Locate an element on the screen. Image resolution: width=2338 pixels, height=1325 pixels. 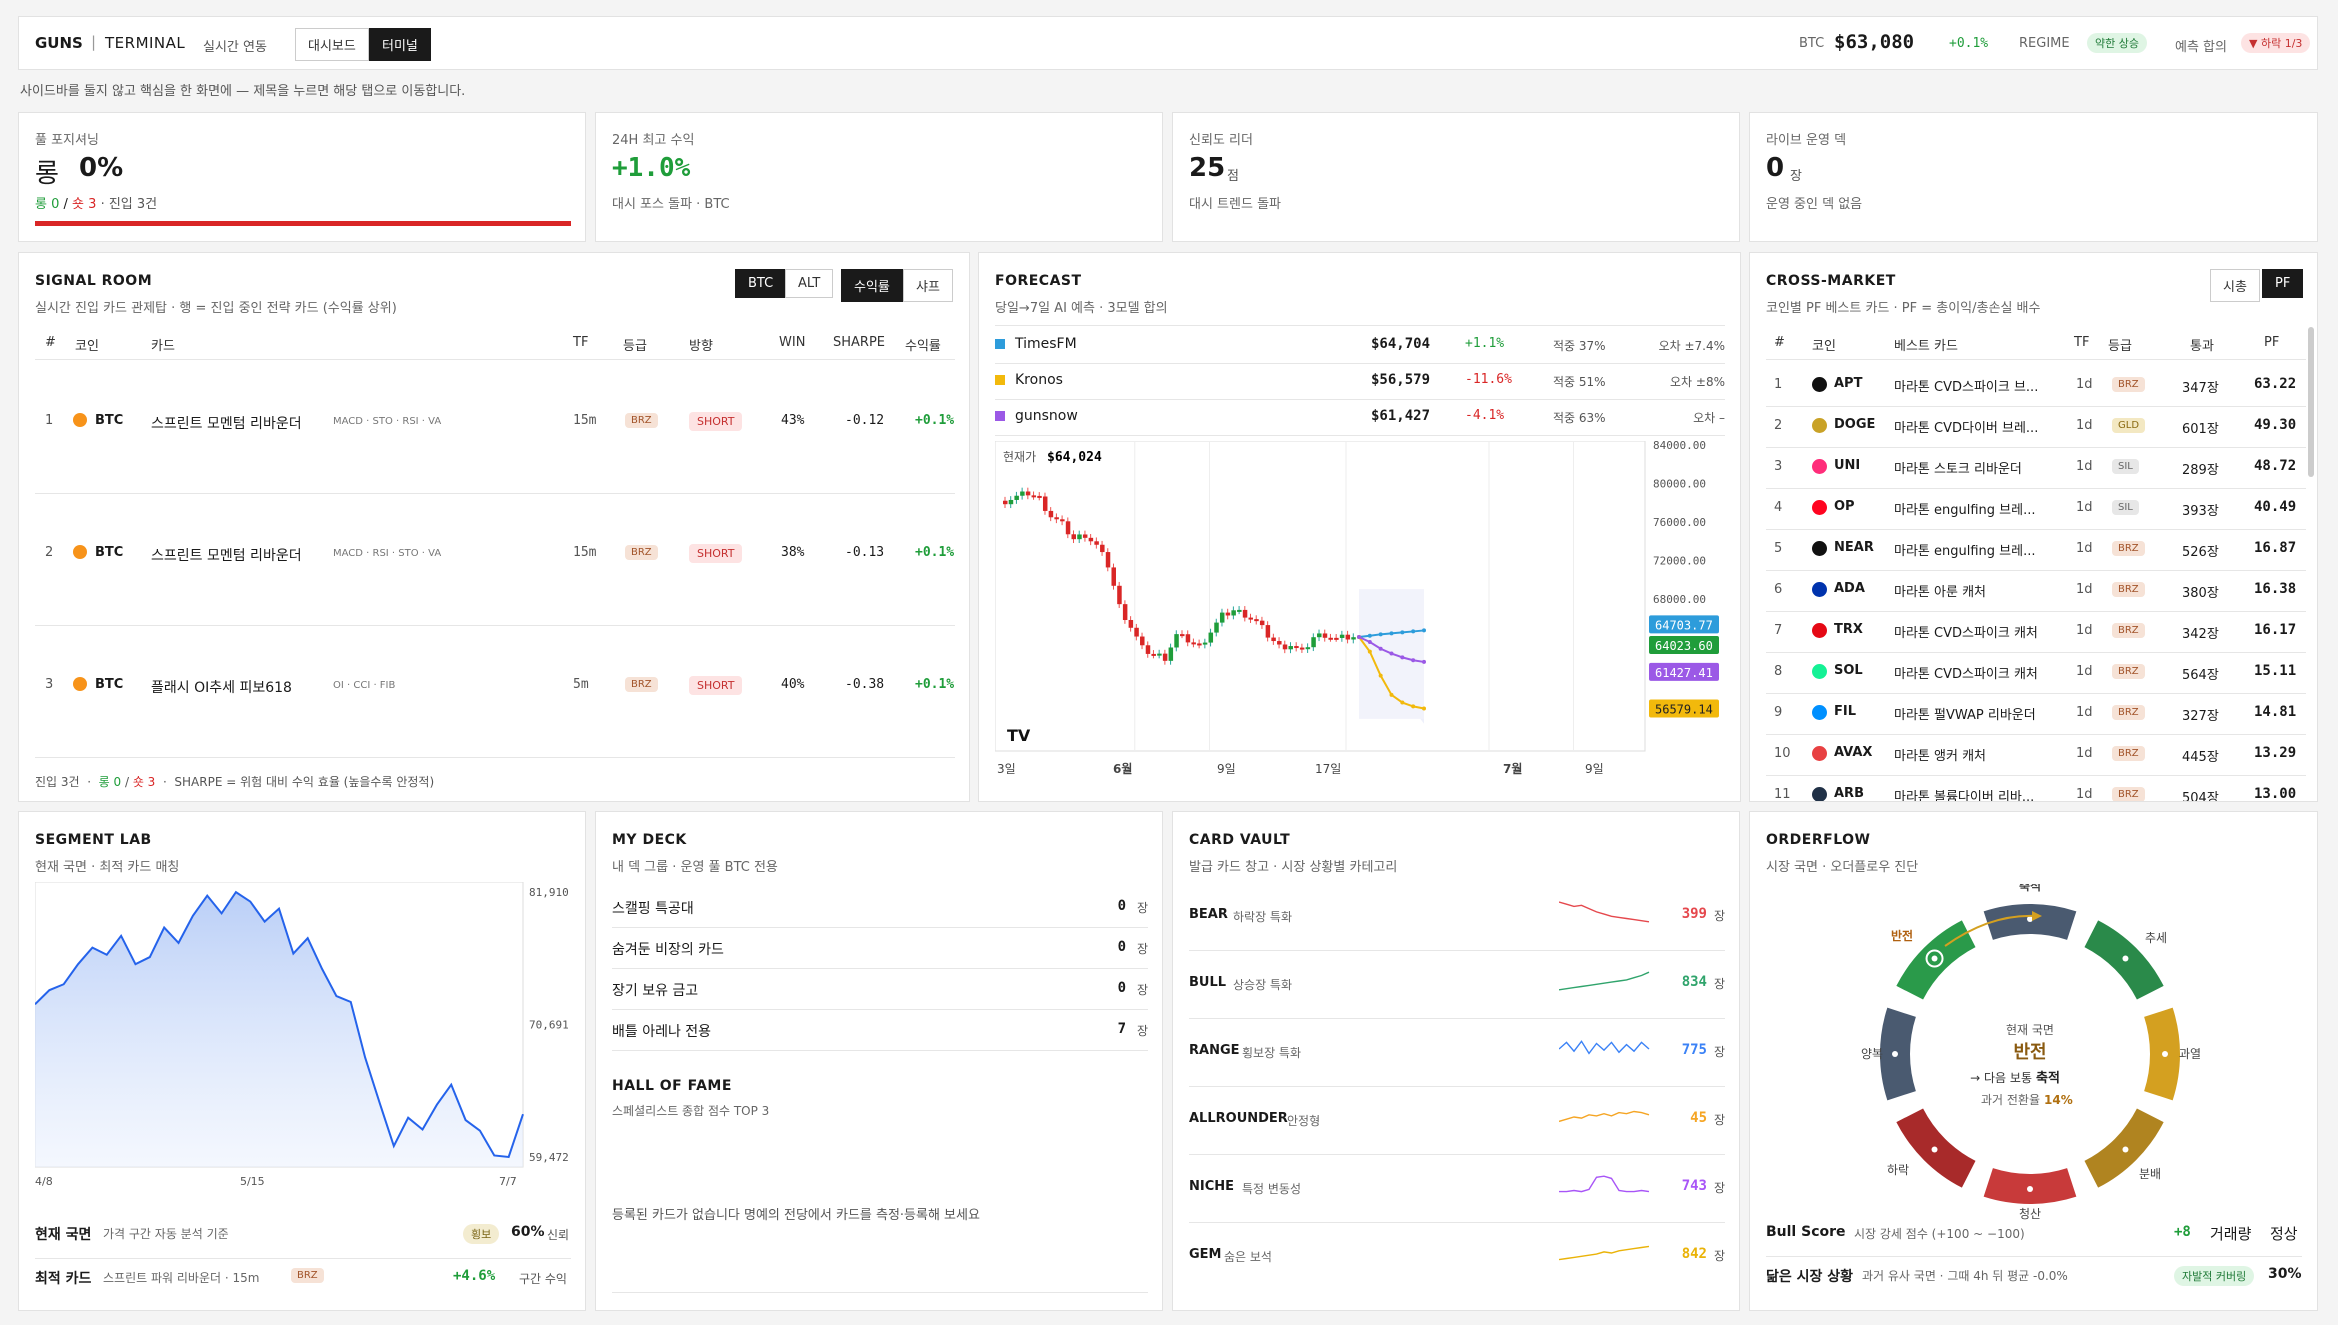
model-change: +1.1% is located at coordinates (1485, 343).